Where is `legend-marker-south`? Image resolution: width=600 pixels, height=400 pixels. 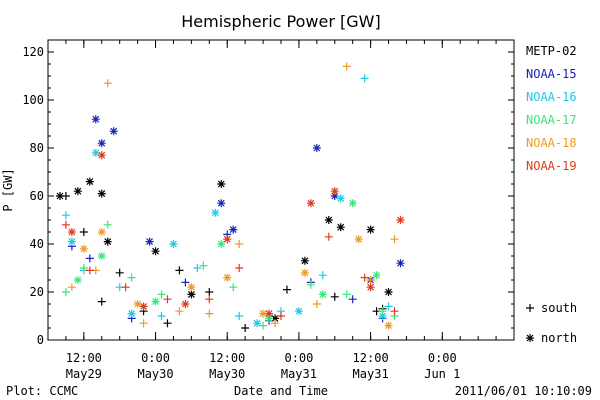
legend-marker-south is located at coordinates (530, 308).